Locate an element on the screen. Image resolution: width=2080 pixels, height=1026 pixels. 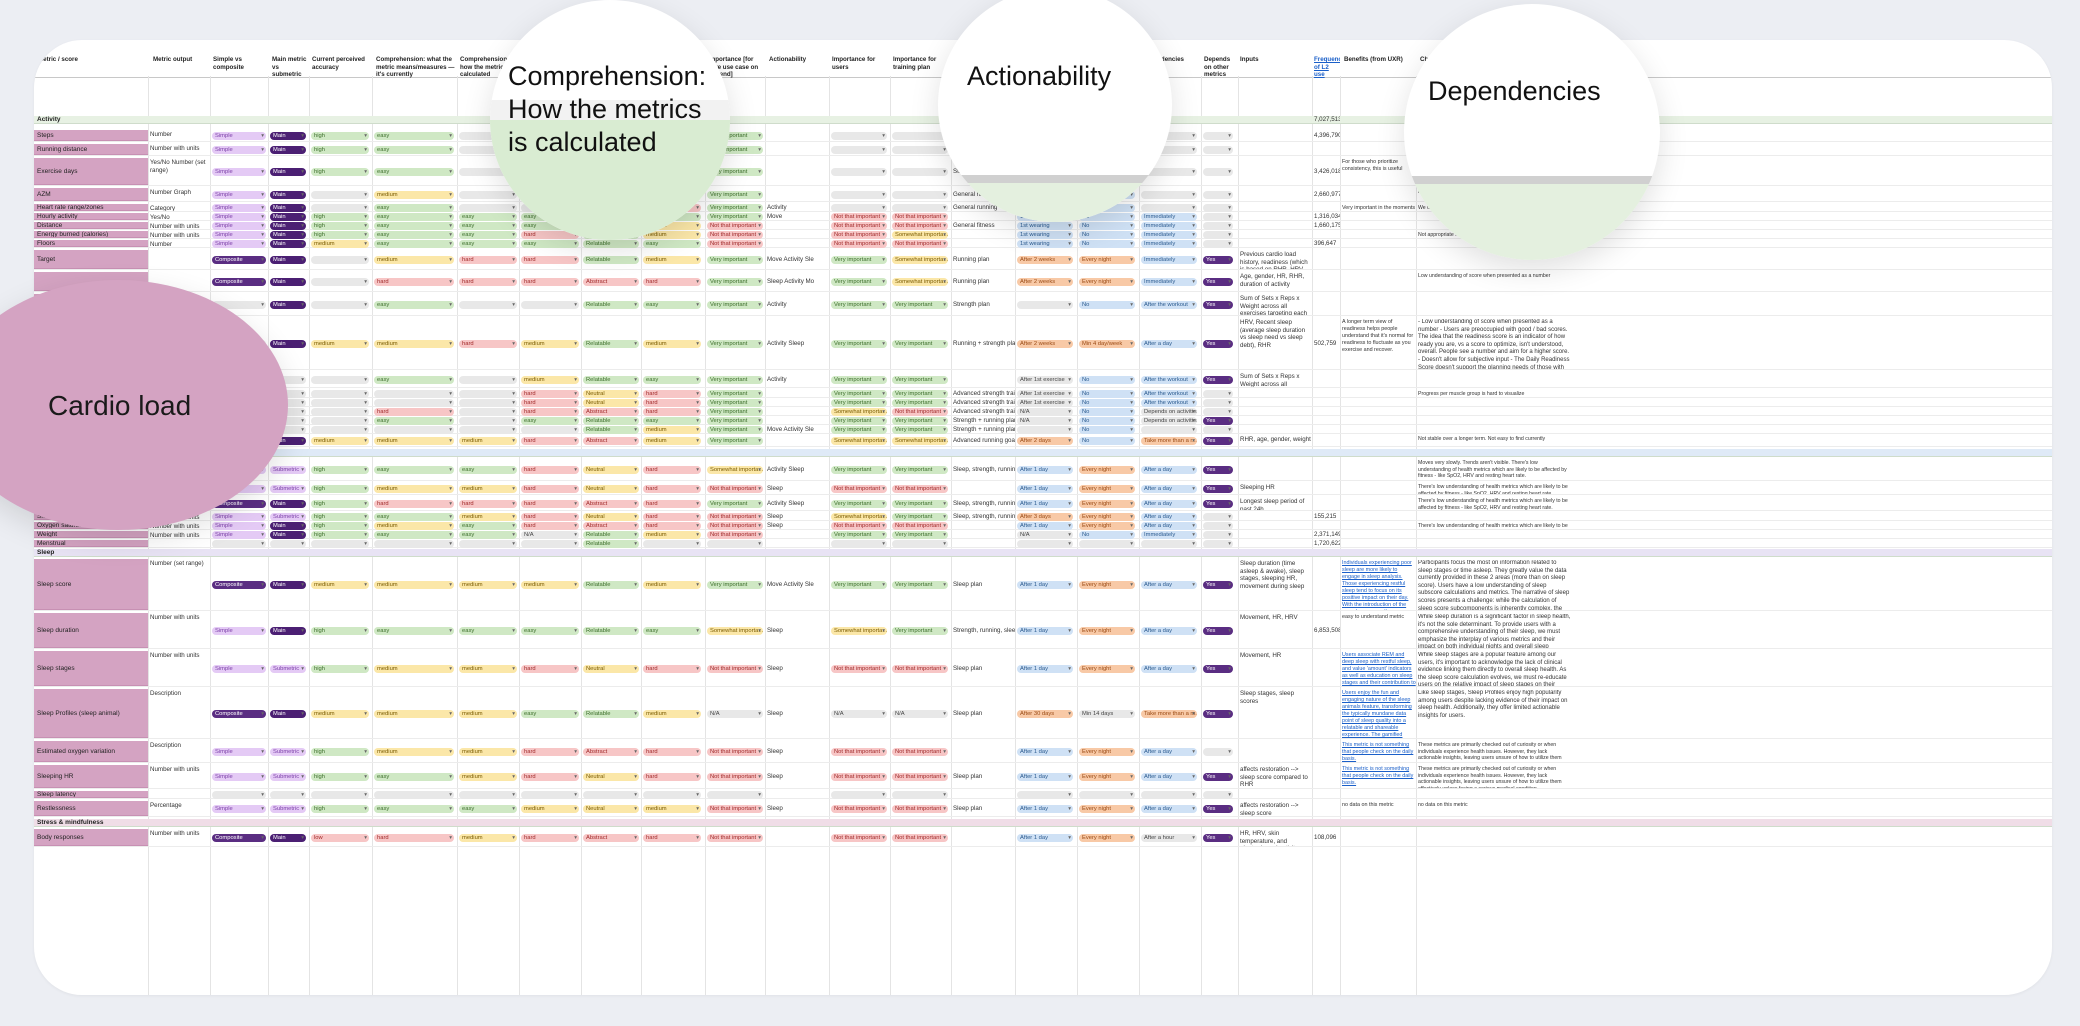
c2-dropdown is located at coordinates (488, 412).